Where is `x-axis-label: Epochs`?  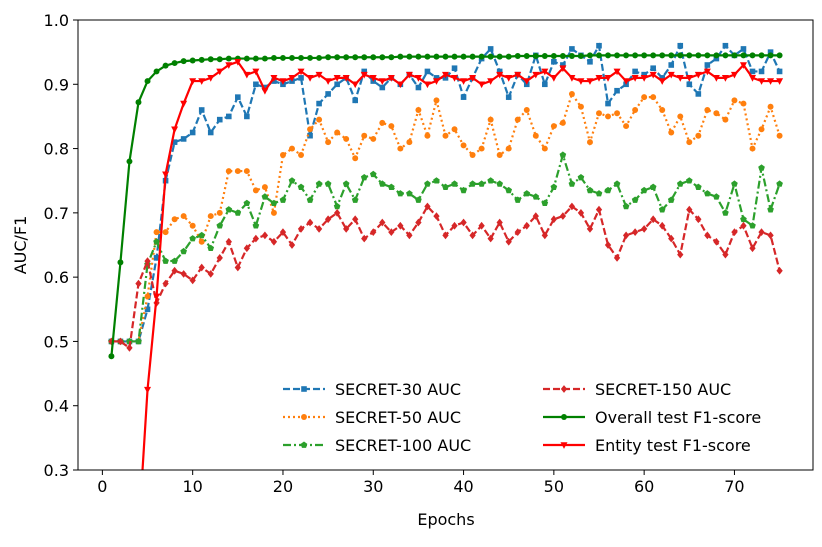
x-axis-label: Epochs is located at coordinates (445, 519).